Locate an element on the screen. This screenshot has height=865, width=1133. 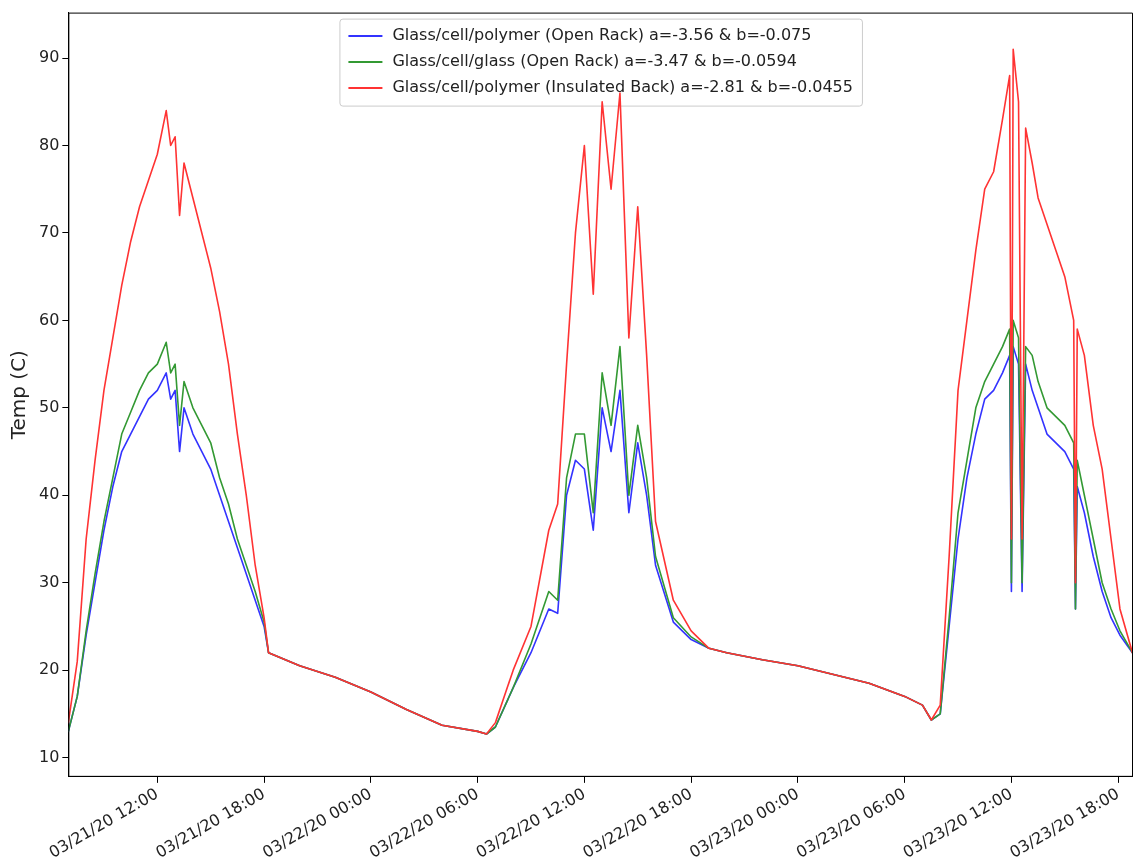
y-tick-label: 10 is located at coordinates (49, 756).